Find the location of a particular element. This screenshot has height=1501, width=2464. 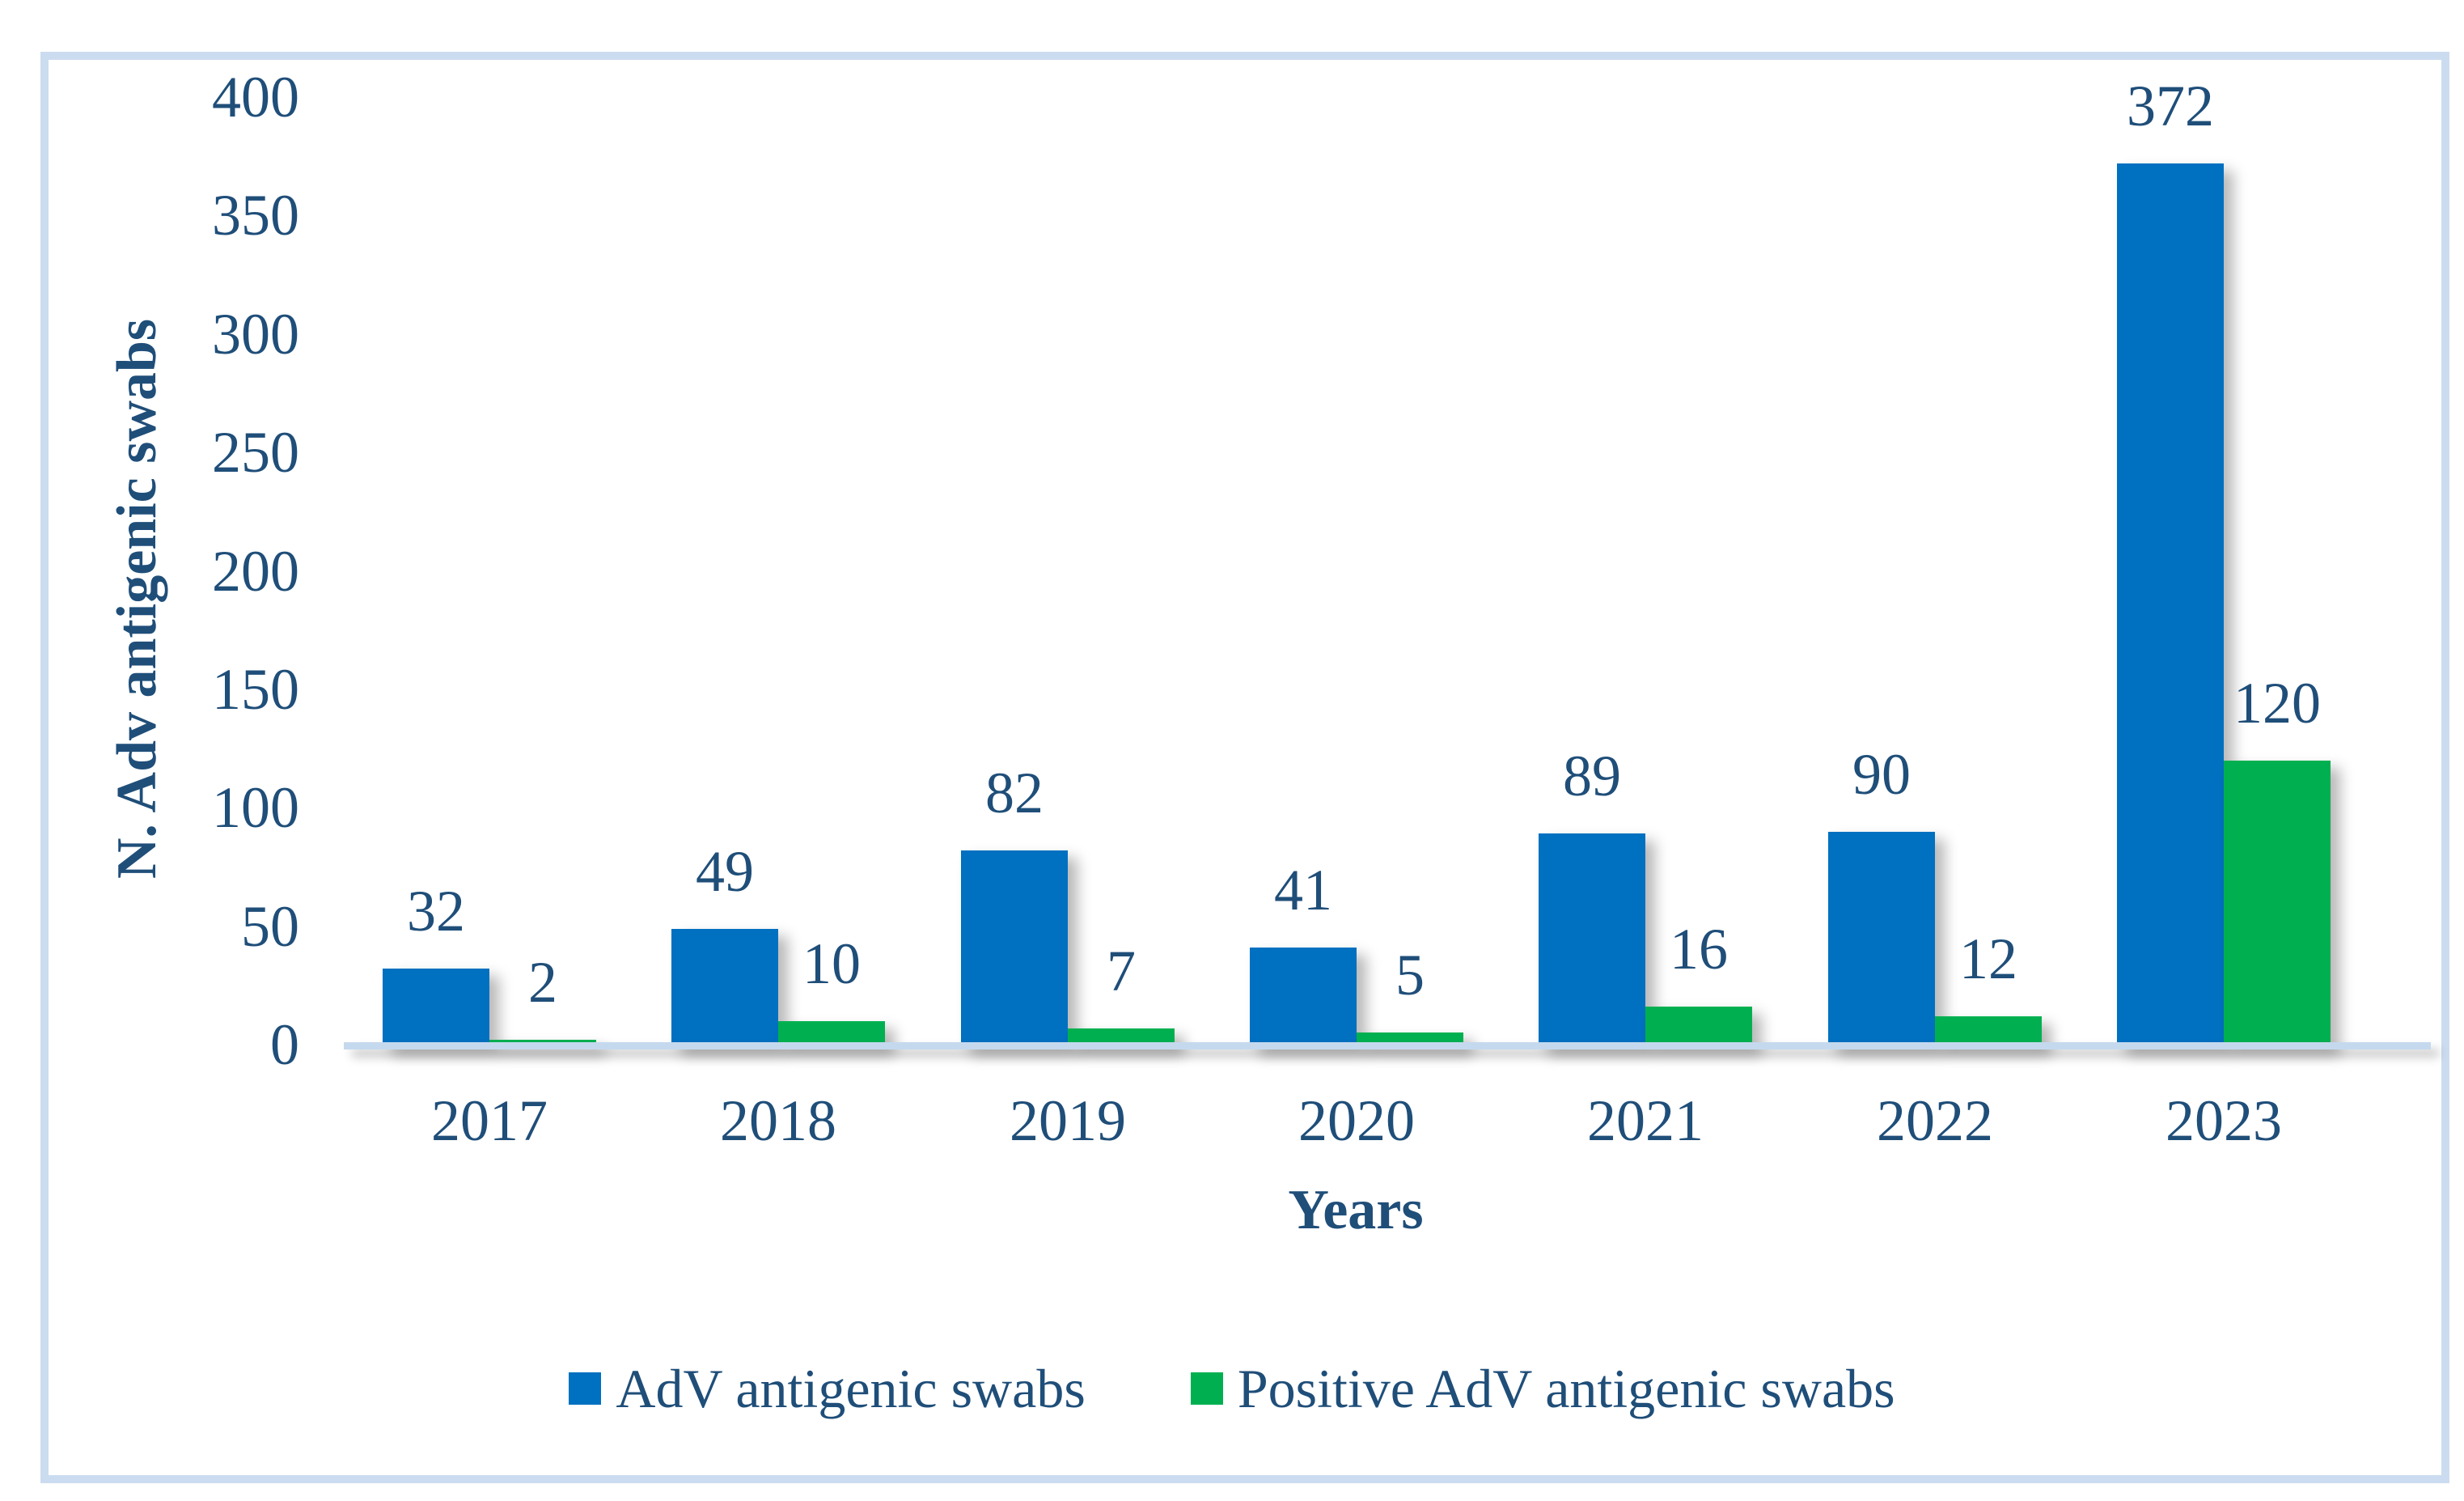

data-label: 32 is located at coordinates (436, 911).